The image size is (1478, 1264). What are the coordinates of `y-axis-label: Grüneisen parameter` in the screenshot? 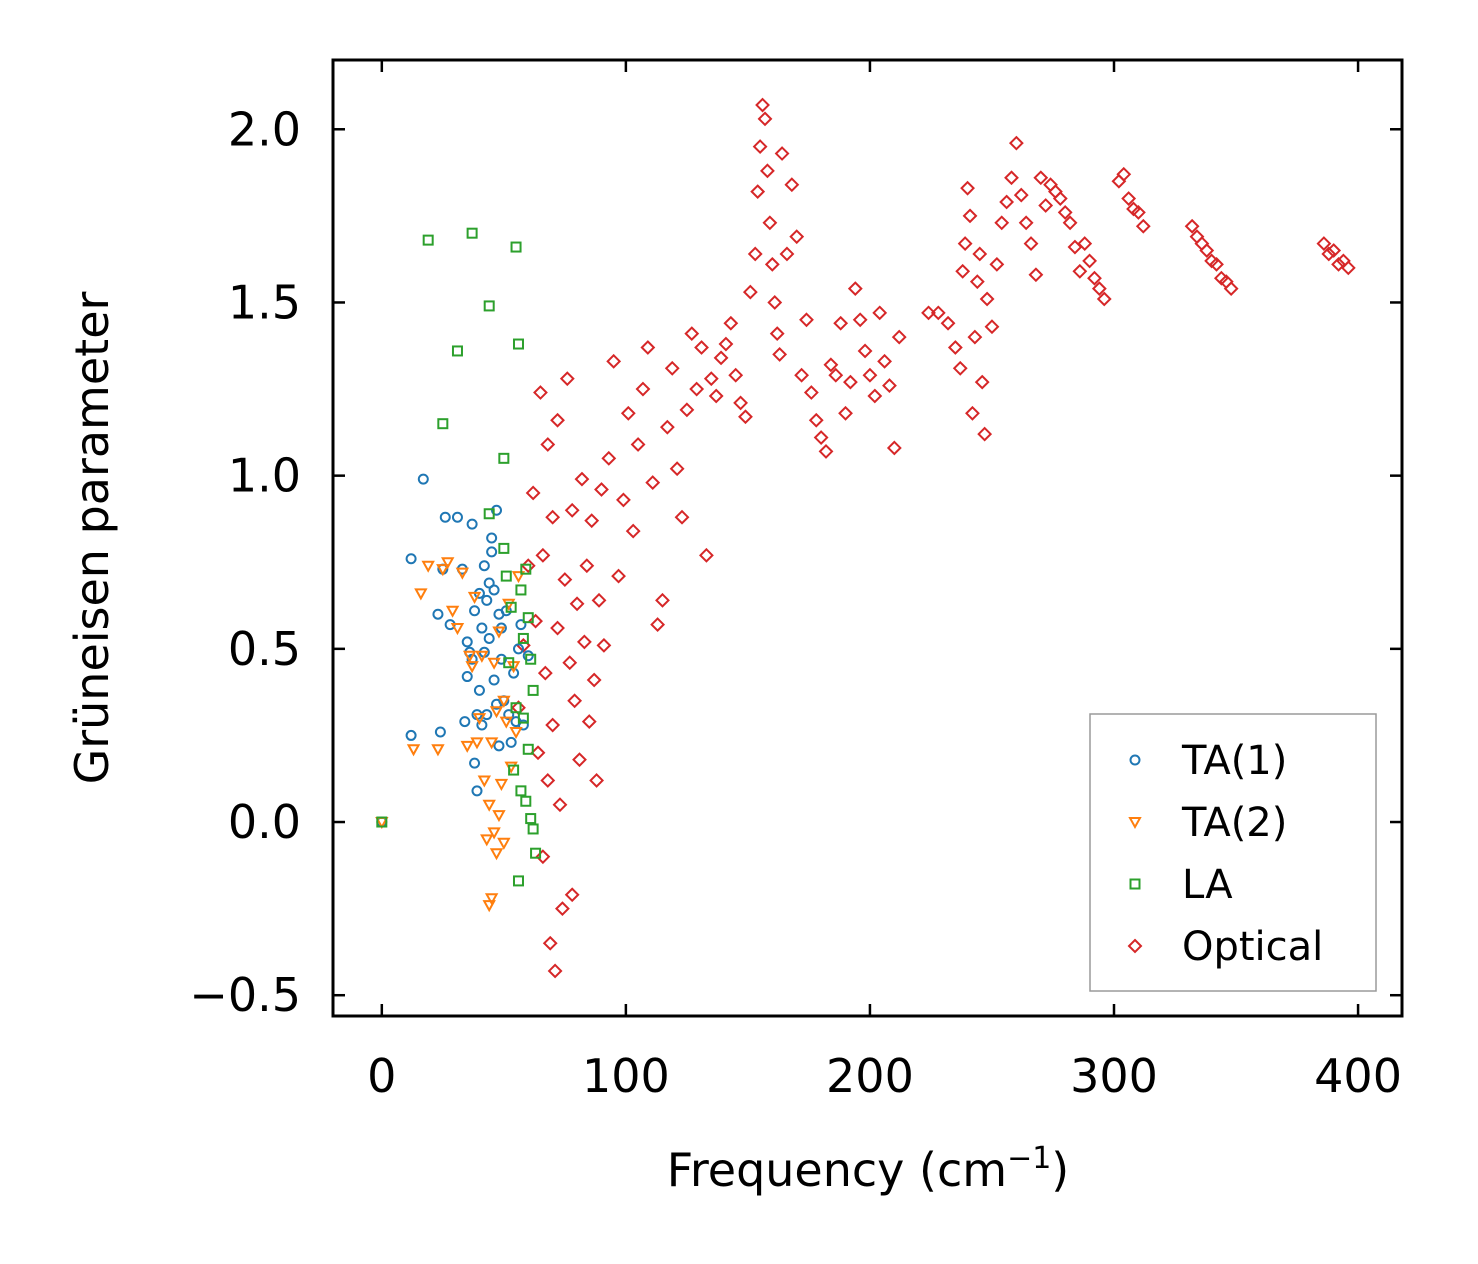 It's located at (92, 537).